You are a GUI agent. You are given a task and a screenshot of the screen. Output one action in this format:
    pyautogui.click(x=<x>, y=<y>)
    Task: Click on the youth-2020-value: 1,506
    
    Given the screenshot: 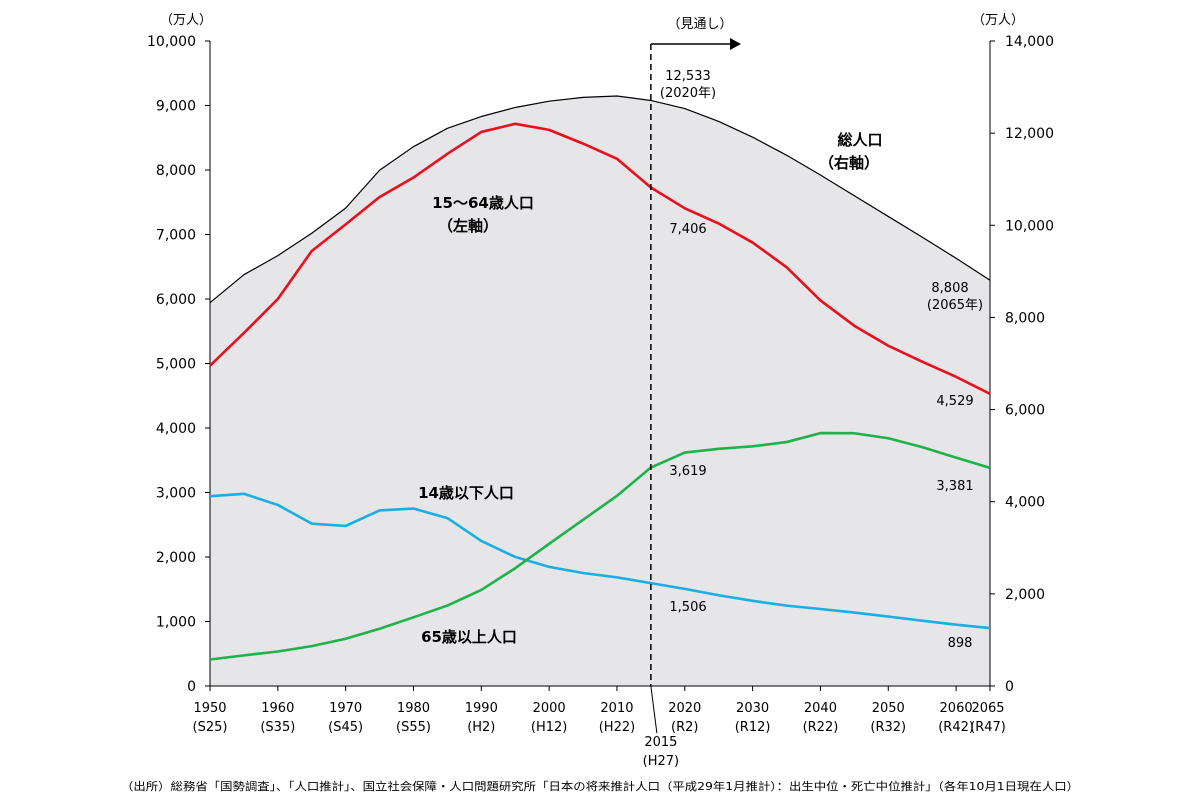 What is the action you would take?
    pyautogui.click(x=687, y=607)
    